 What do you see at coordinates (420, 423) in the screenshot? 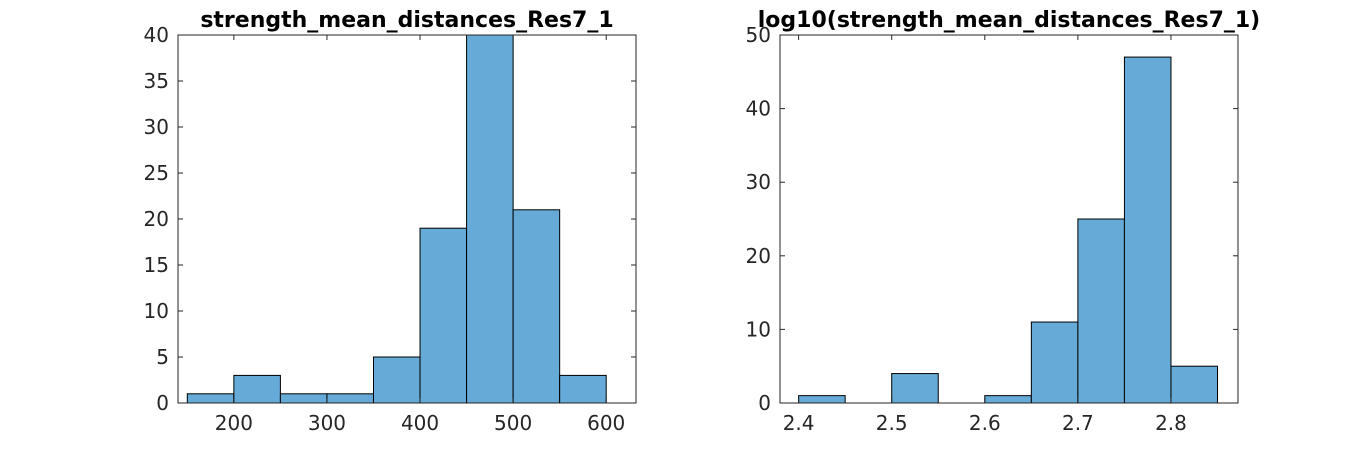
I see `x-tick-label: 400` at bounding box center [420, 423].